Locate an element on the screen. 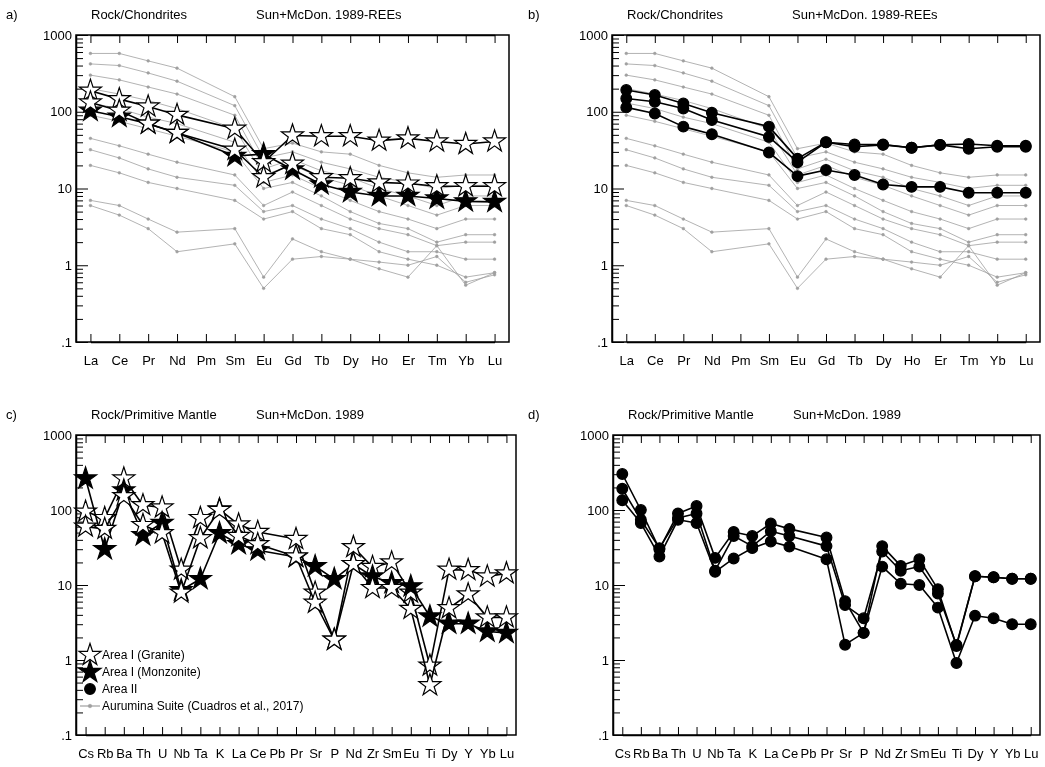 The width and height of the screenshot is (1045, 767). text: d) is located at coordinates (534, 414).